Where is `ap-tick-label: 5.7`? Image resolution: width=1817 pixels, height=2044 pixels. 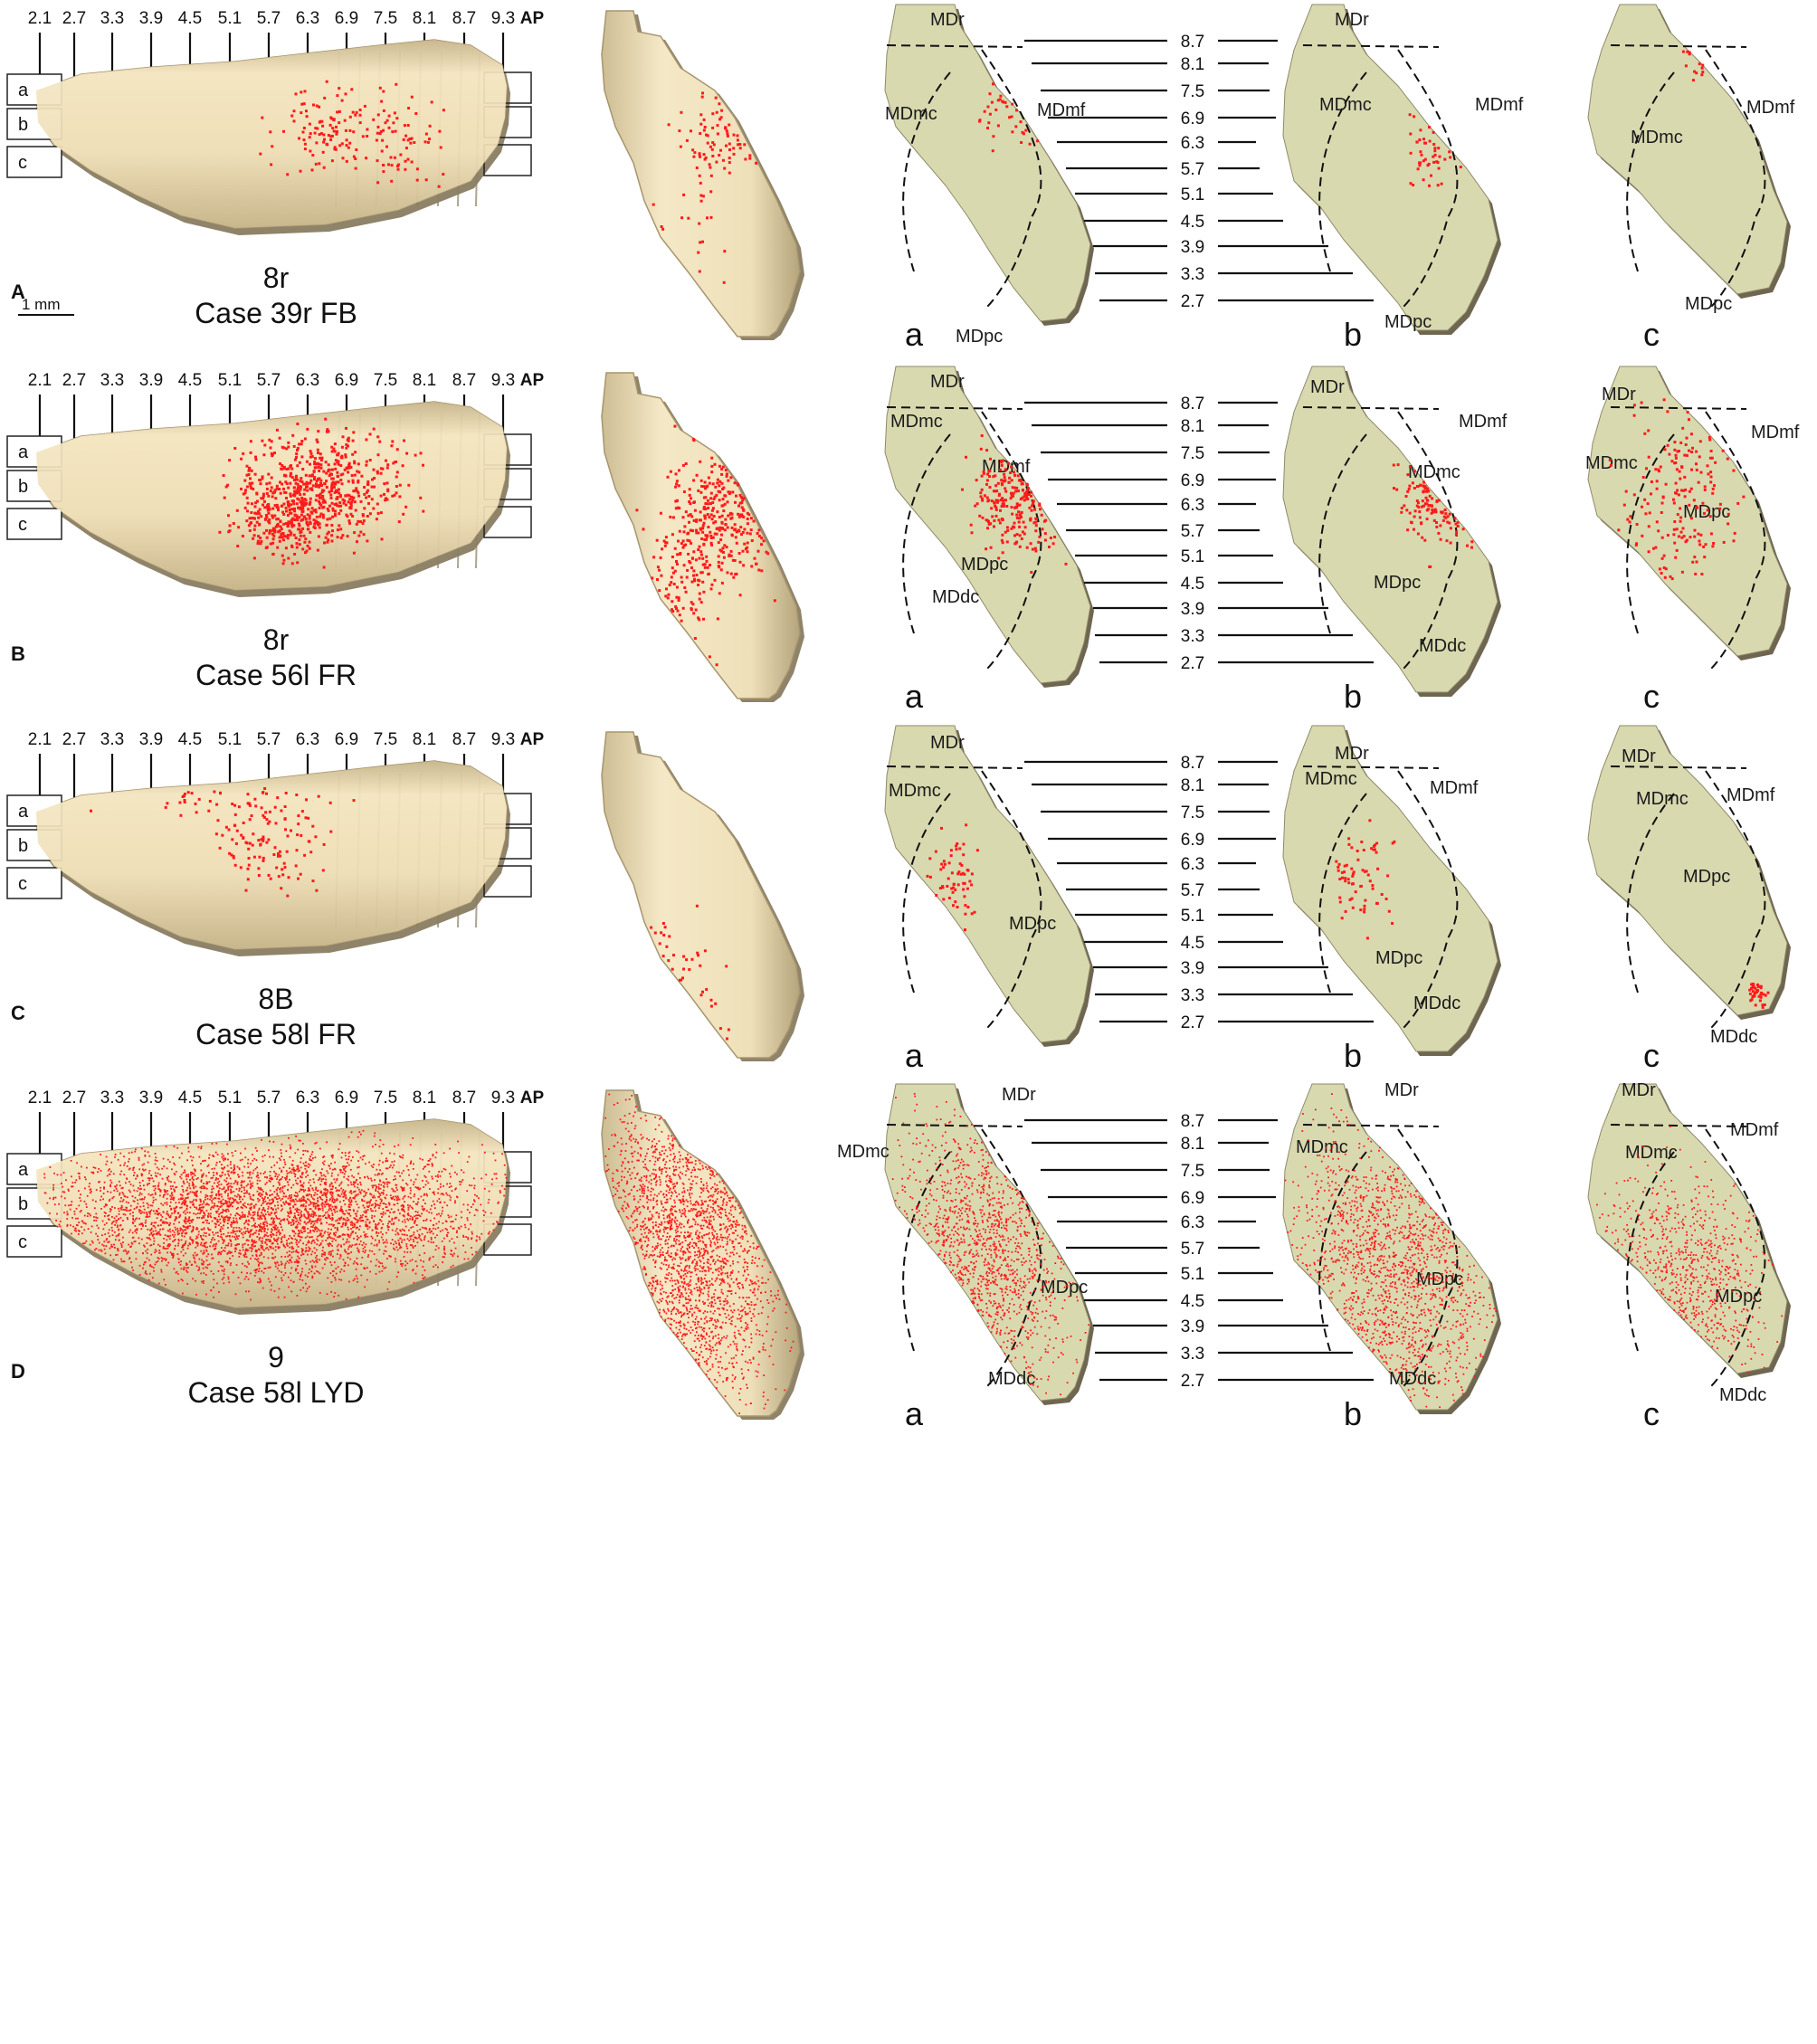
ap-tick-label: 5.7 is located at coordinates (269, 739).